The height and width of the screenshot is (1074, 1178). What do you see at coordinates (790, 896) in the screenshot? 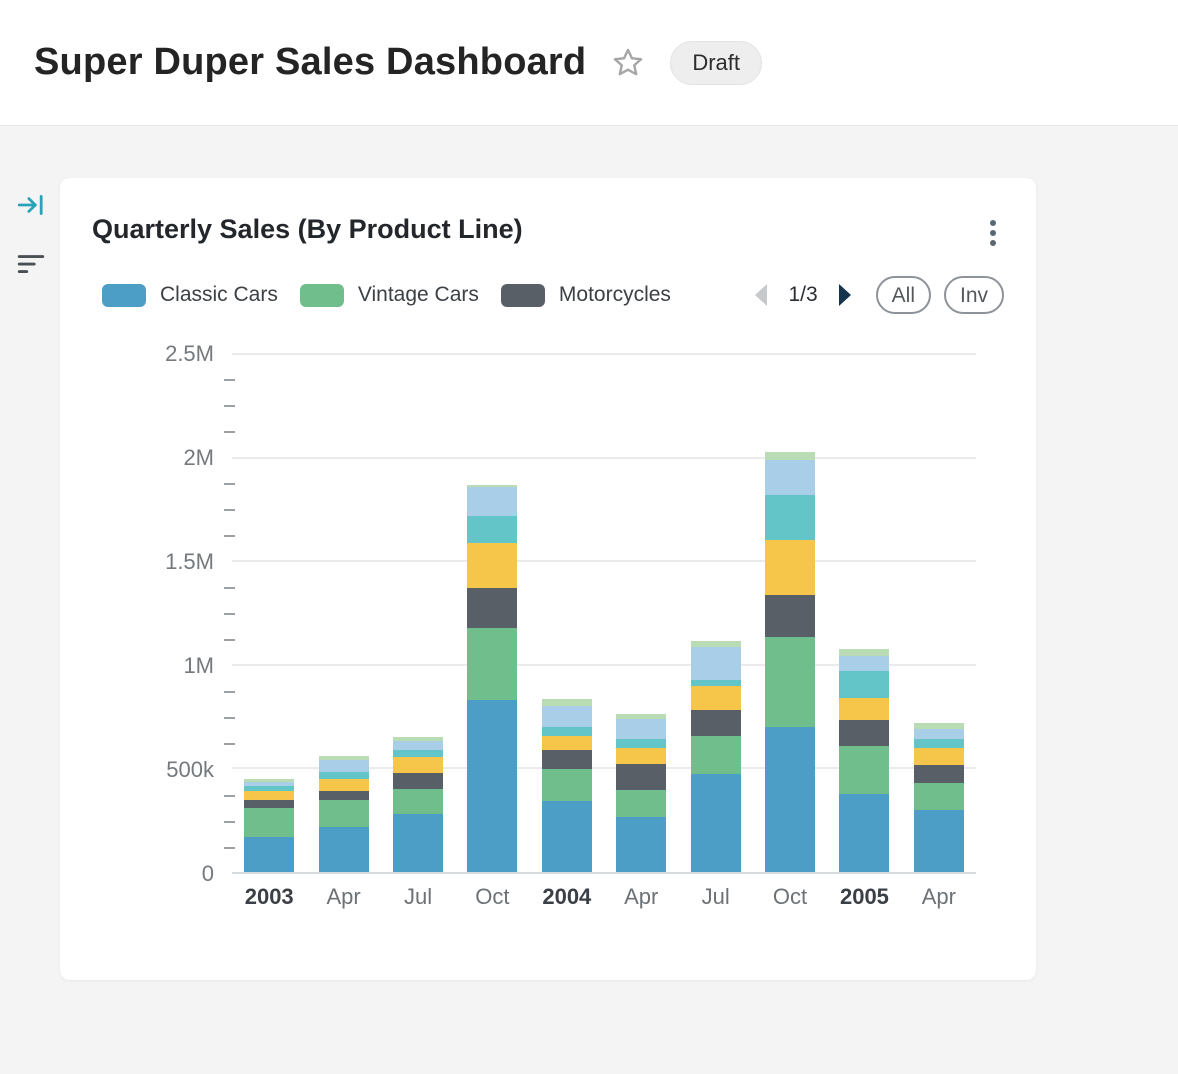
I see `x-tick-label: Oct` at bounding box center [790, 896].